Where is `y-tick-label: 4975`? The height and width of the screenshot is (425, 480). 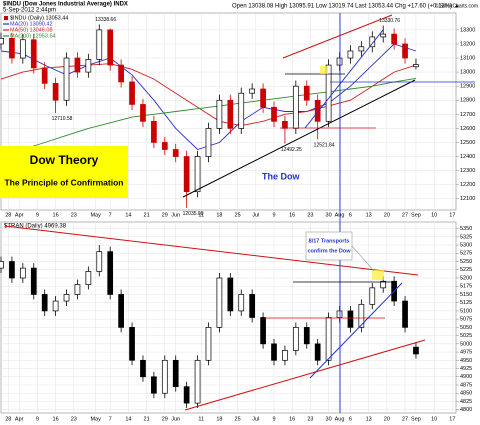
y-tick-label: 4975 is located at coordinates (466, 353).